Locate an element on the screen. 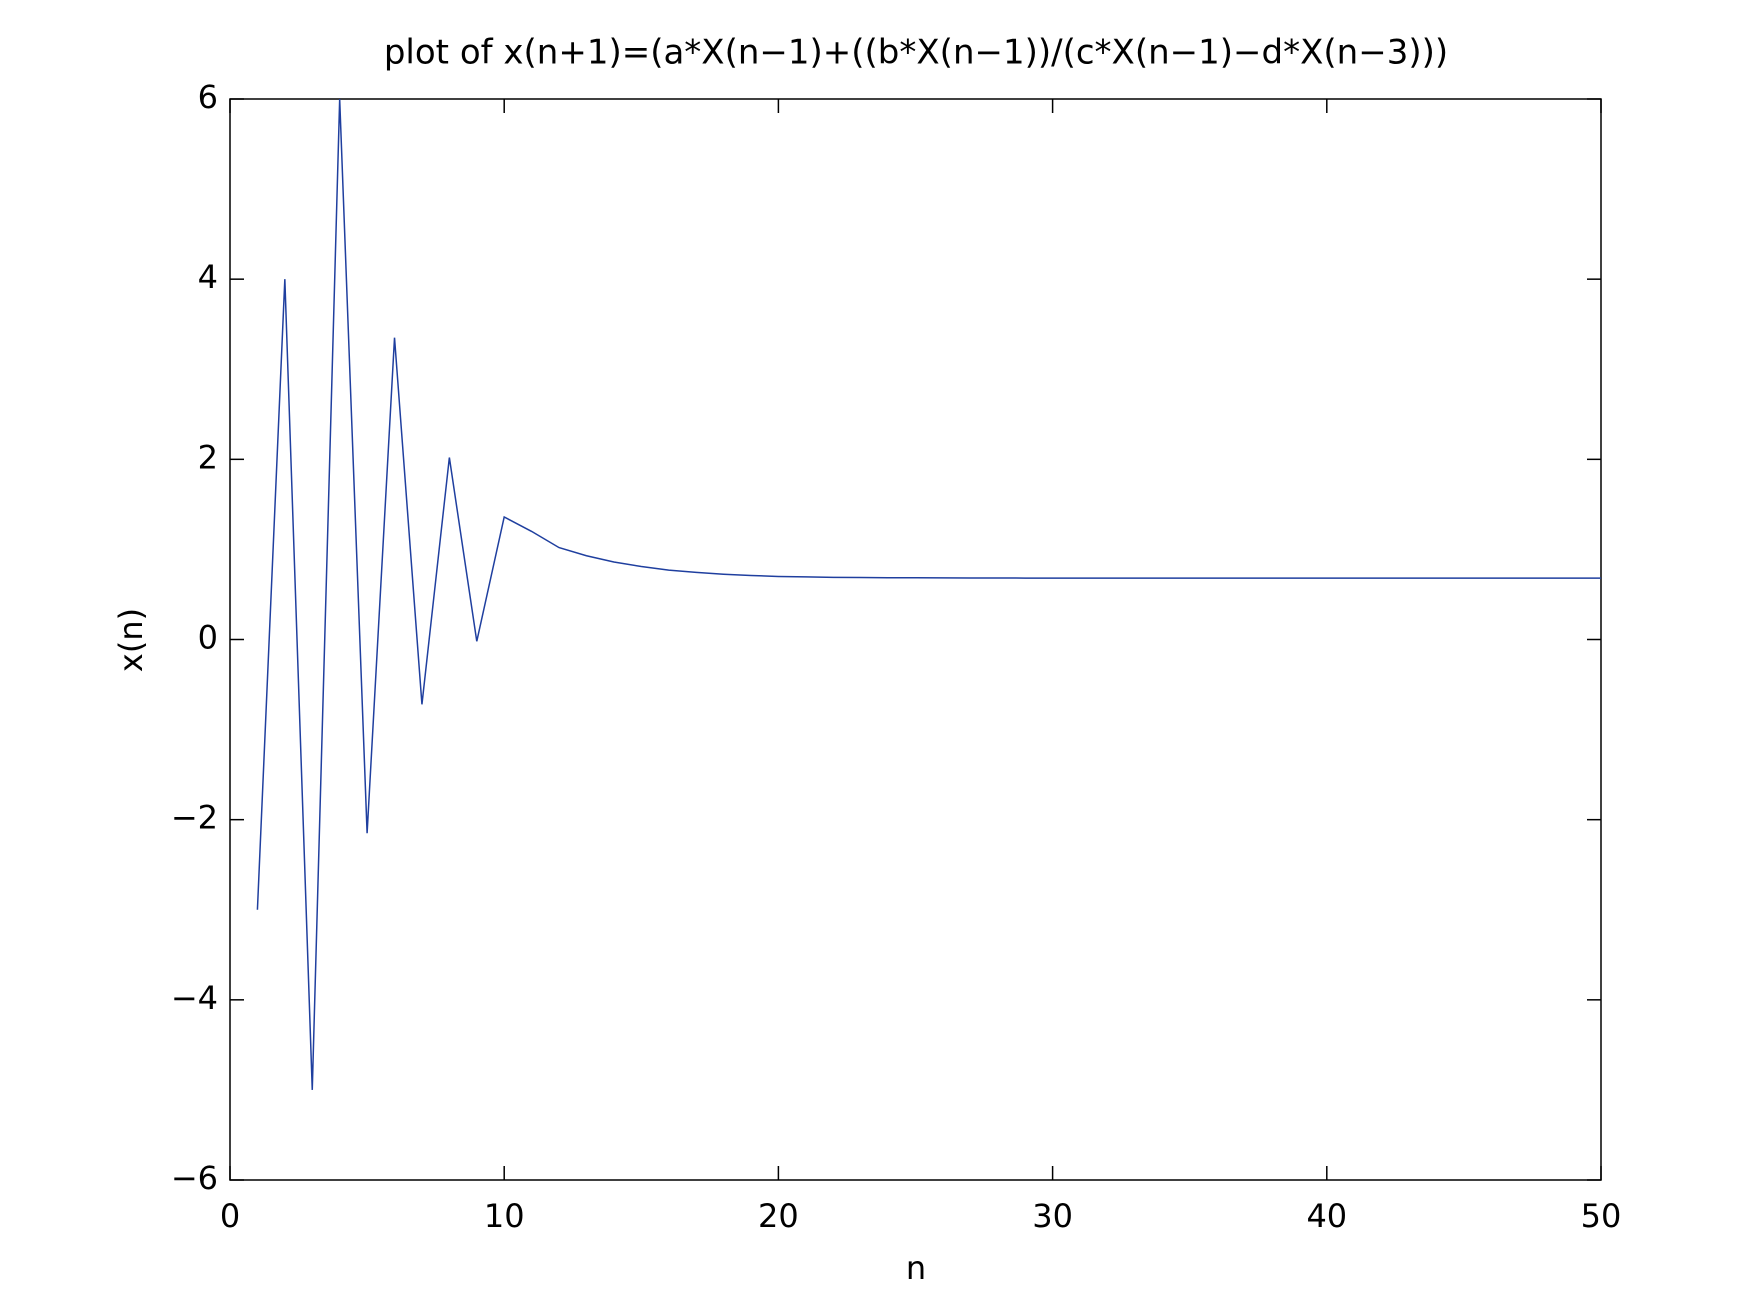 The image size is (1752, 1314). x-tick-label: 0 is located at coordinates (230, 1216).